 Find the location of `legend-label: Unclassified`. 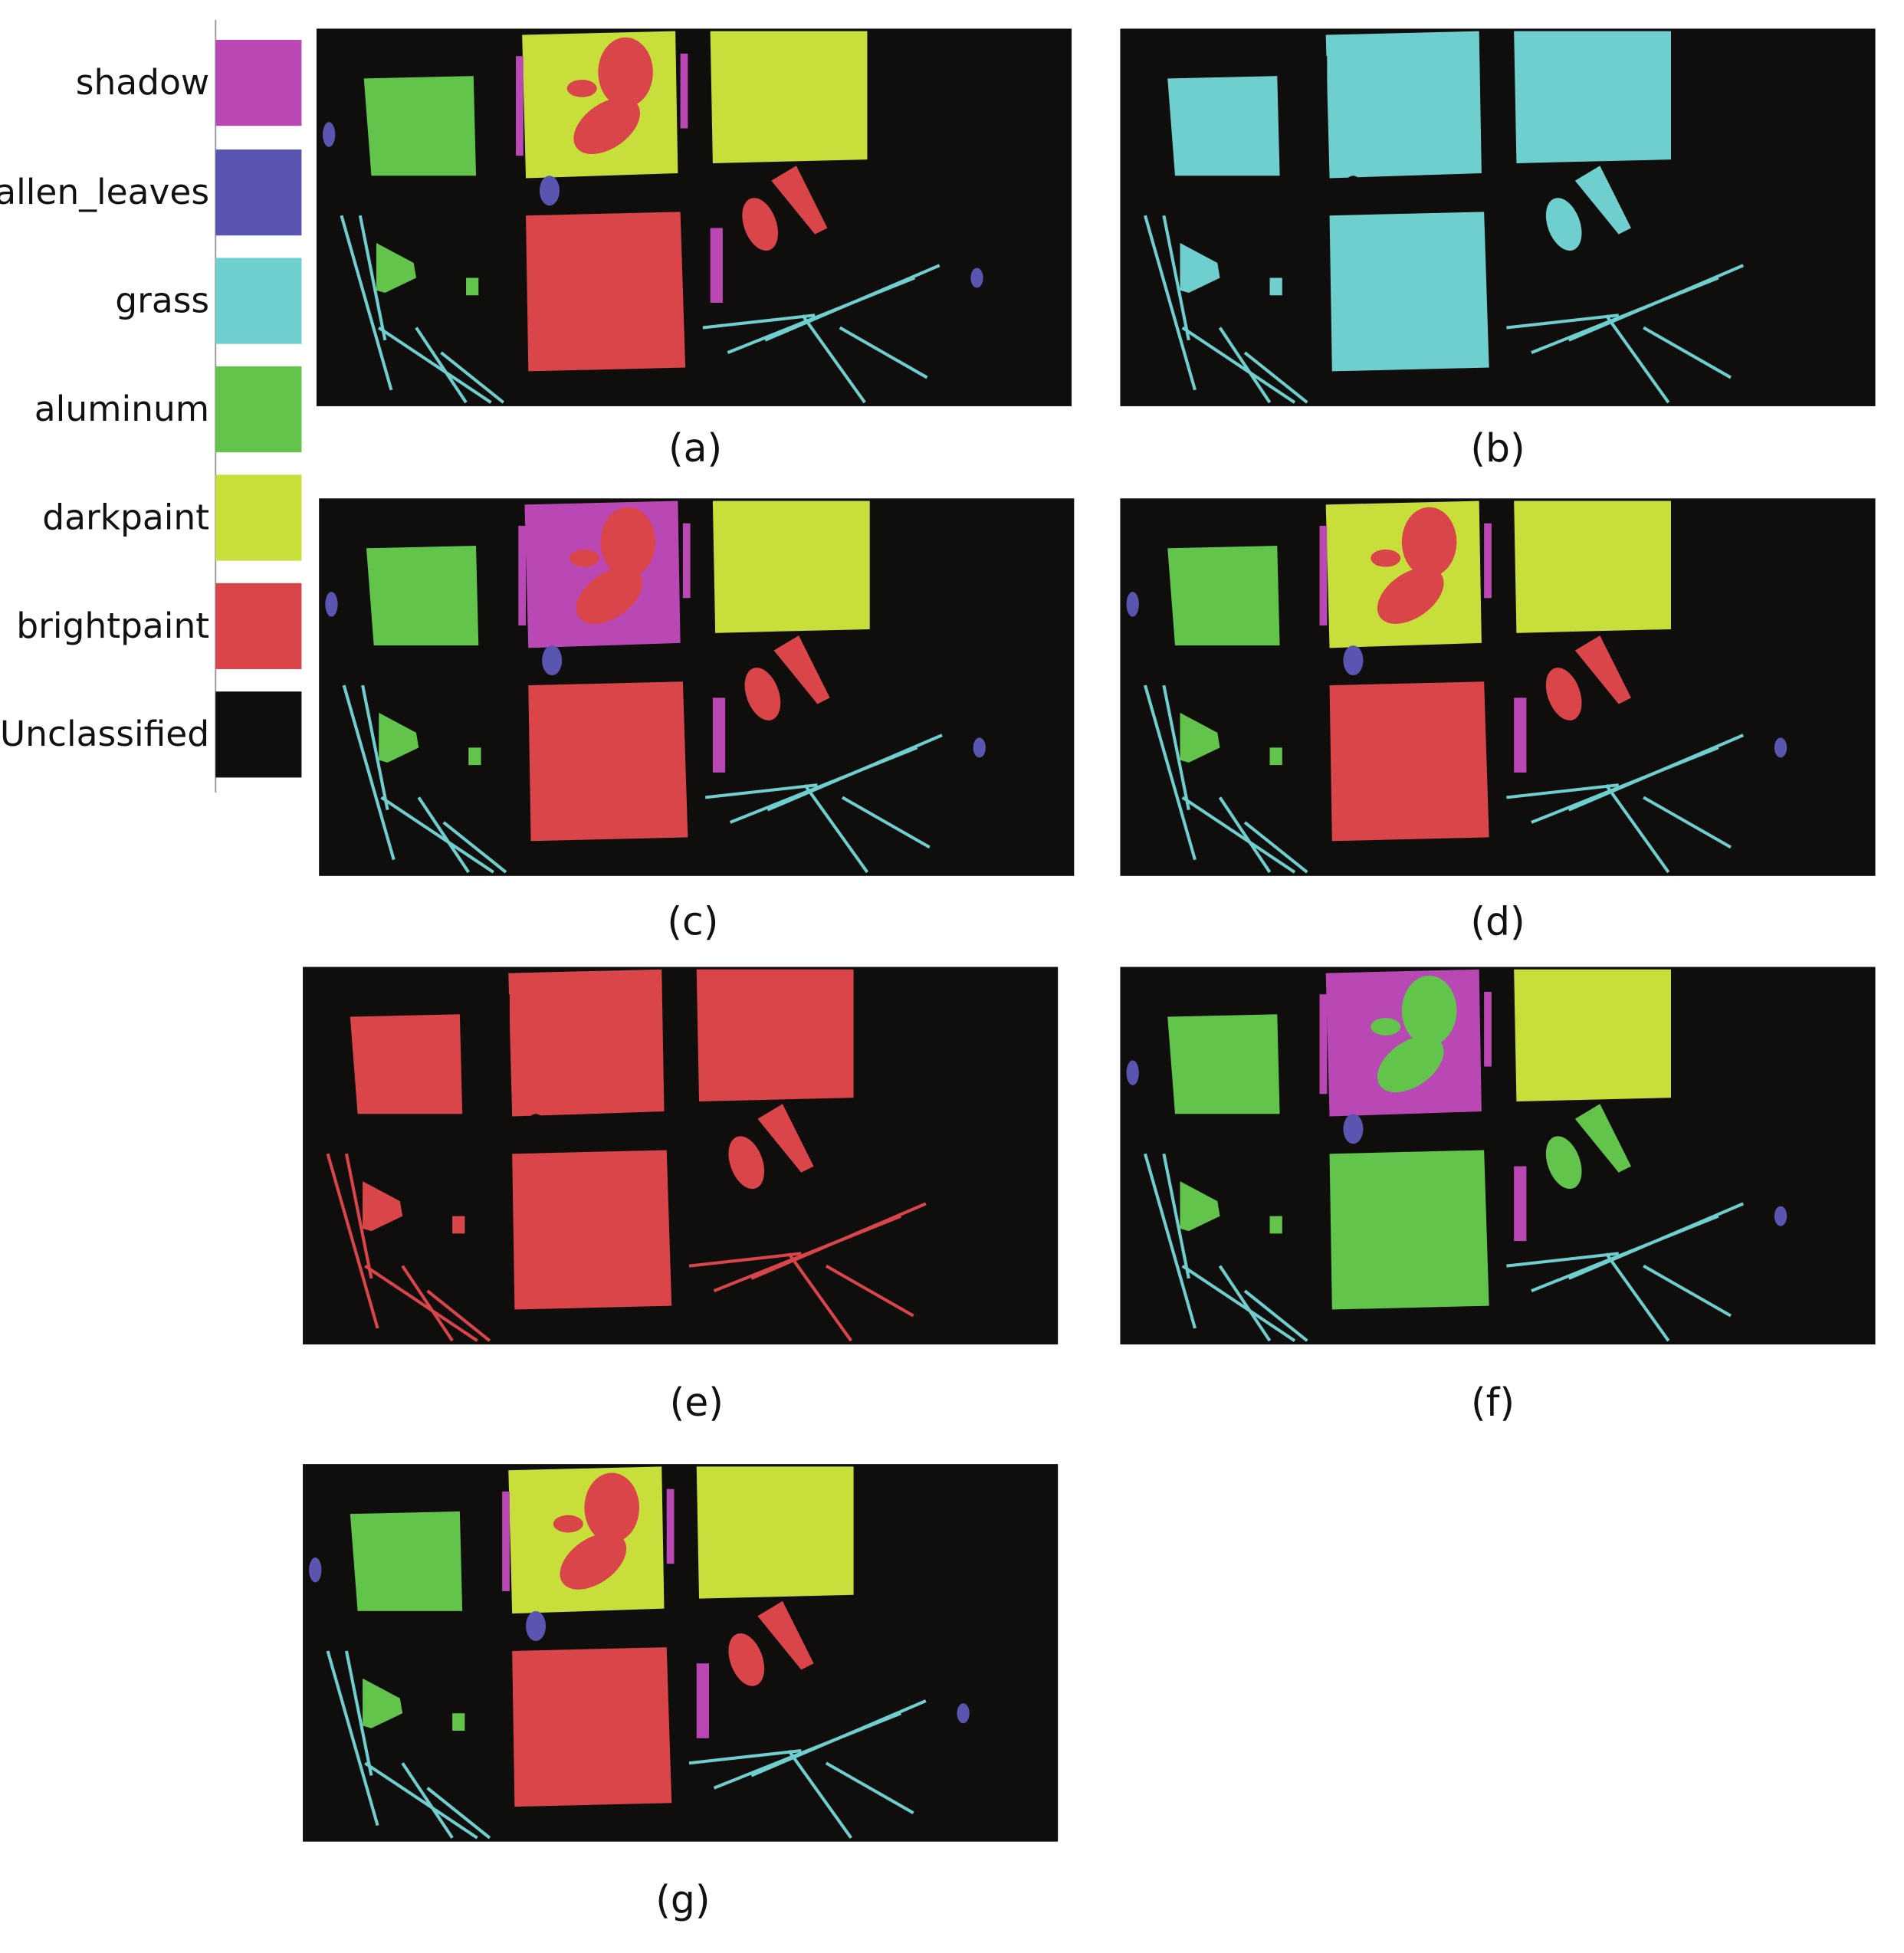

legend-label: Unclassified is located at coordinates (104, 734).